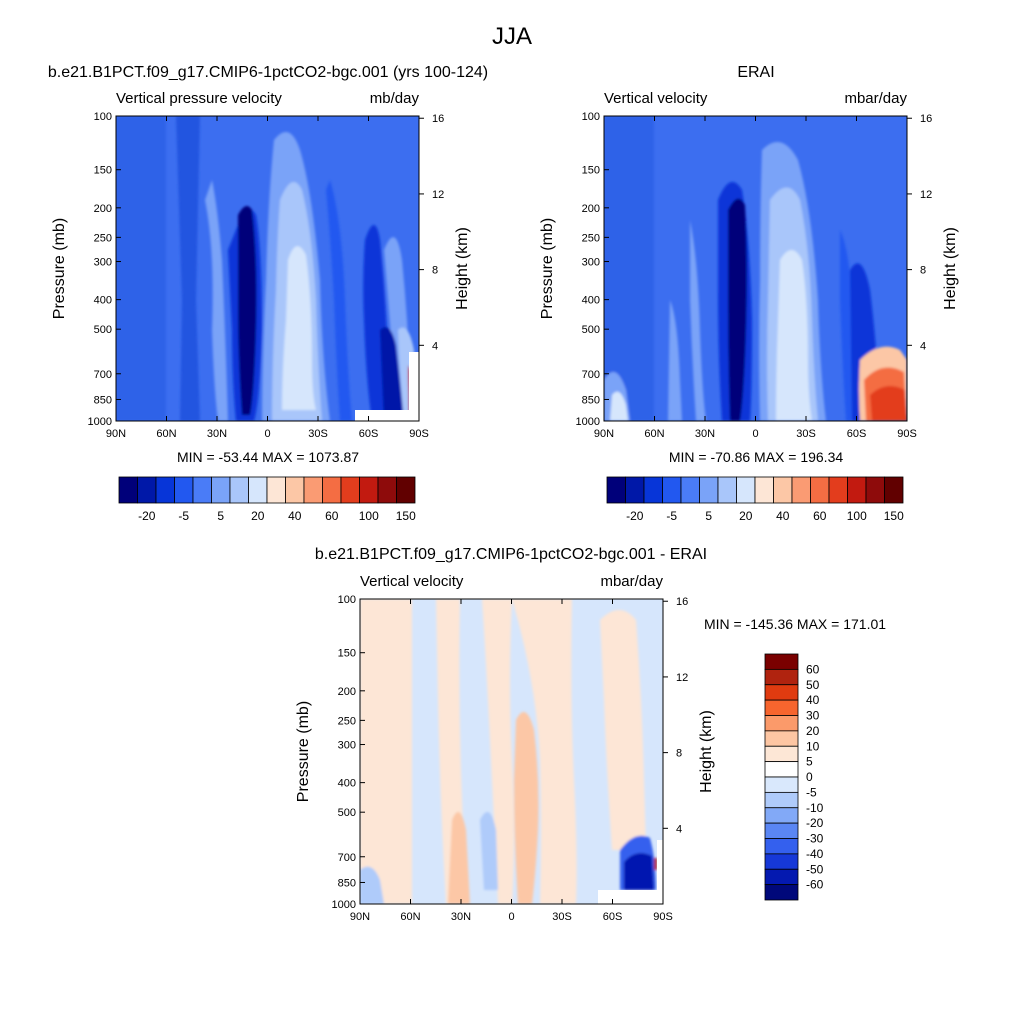  I want to click on colorbar-label: -30, so click(815, 839).